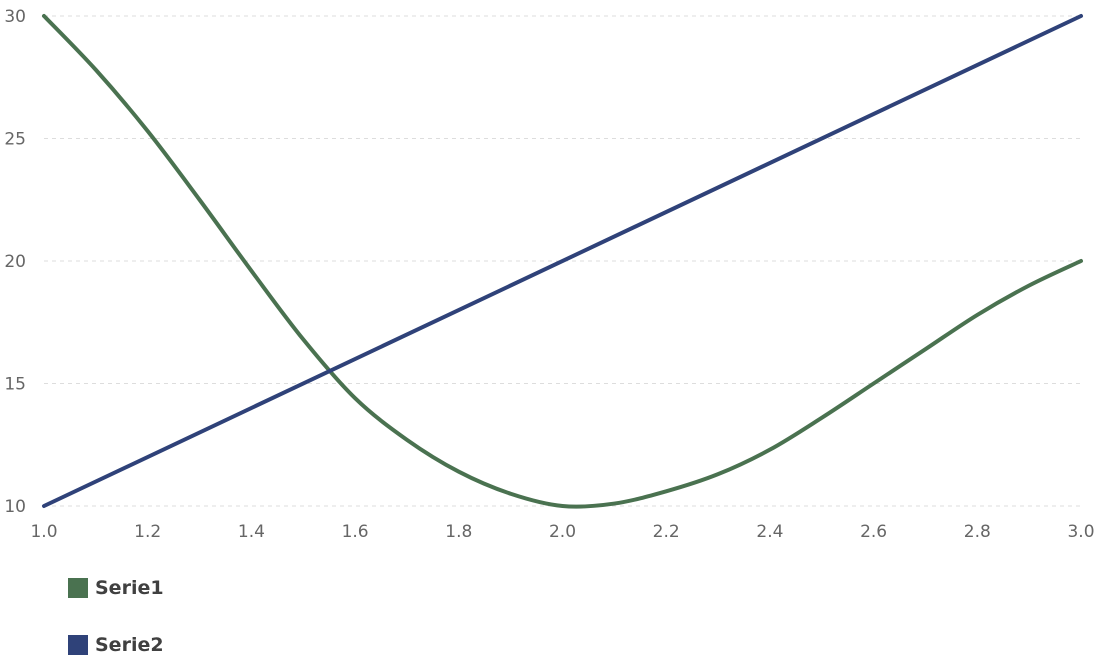  Describe the element at coordinates (78, 645) in the screenshot. I see `legend-swatch-serie2` at that location.